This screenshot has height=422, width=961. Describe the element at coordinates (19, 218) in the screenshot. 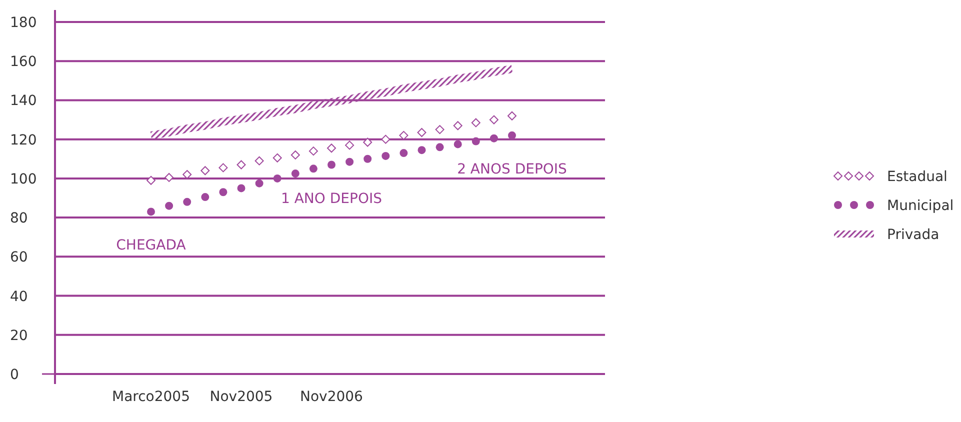

I see `y-tick-label: 80` at that location.